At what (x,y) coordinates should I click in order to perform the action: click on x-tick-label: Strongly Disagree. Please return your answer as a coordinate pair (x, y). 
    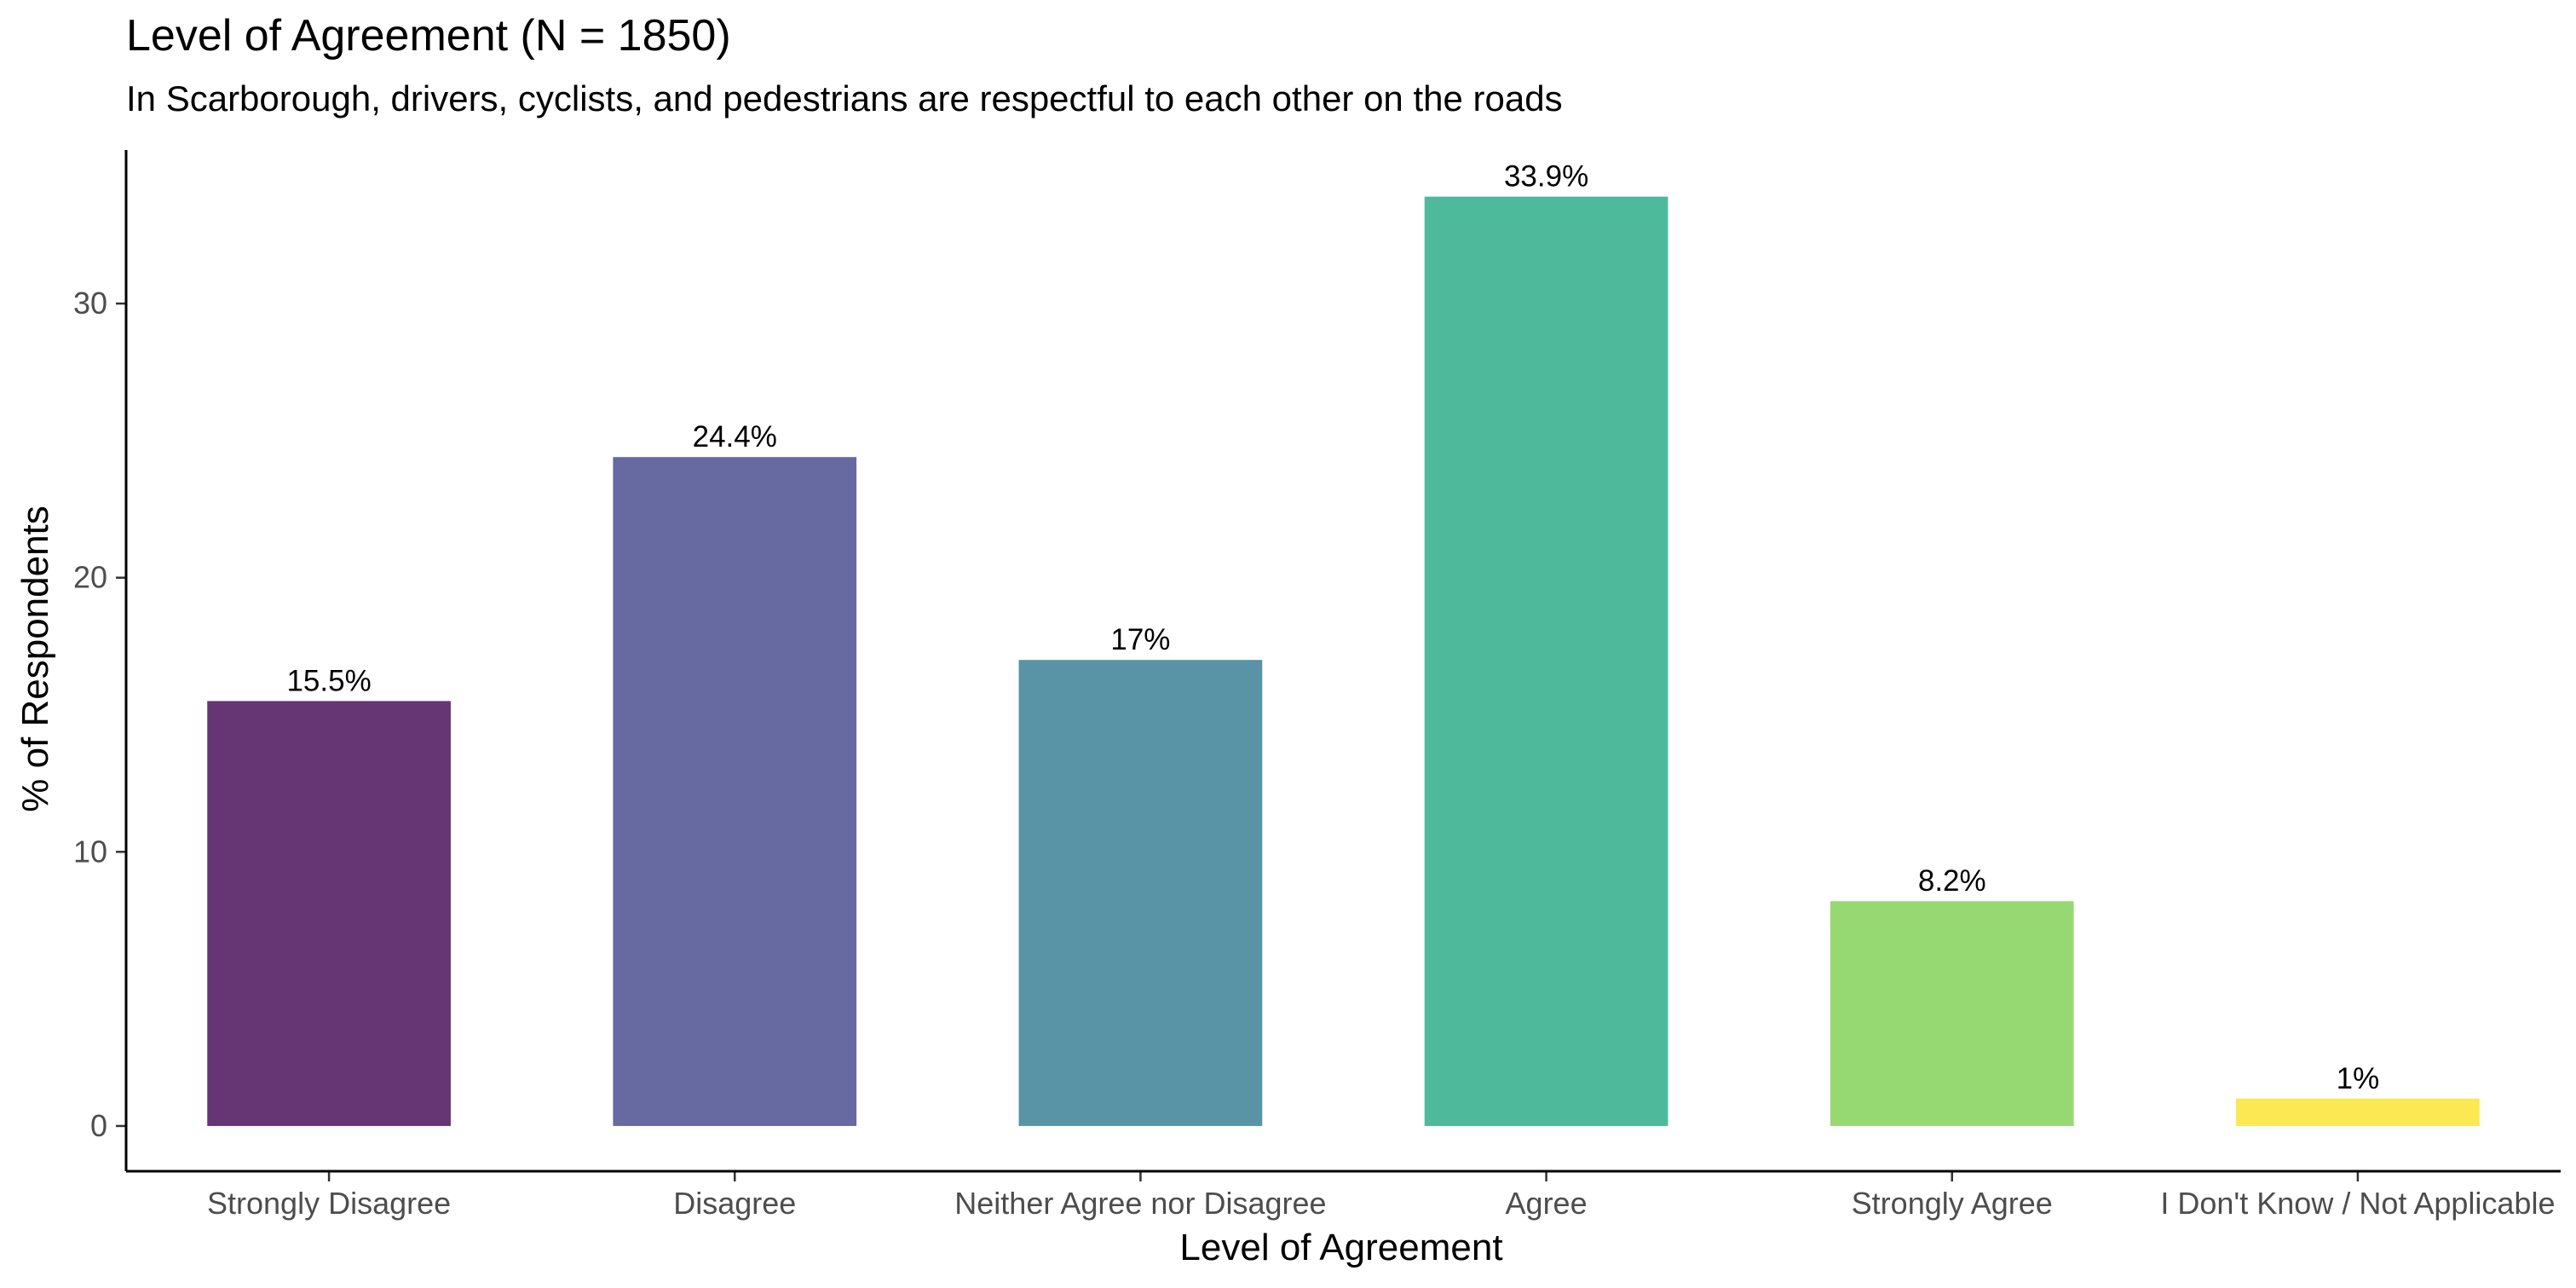
    Looking at the image, I should click on (329, 1203).